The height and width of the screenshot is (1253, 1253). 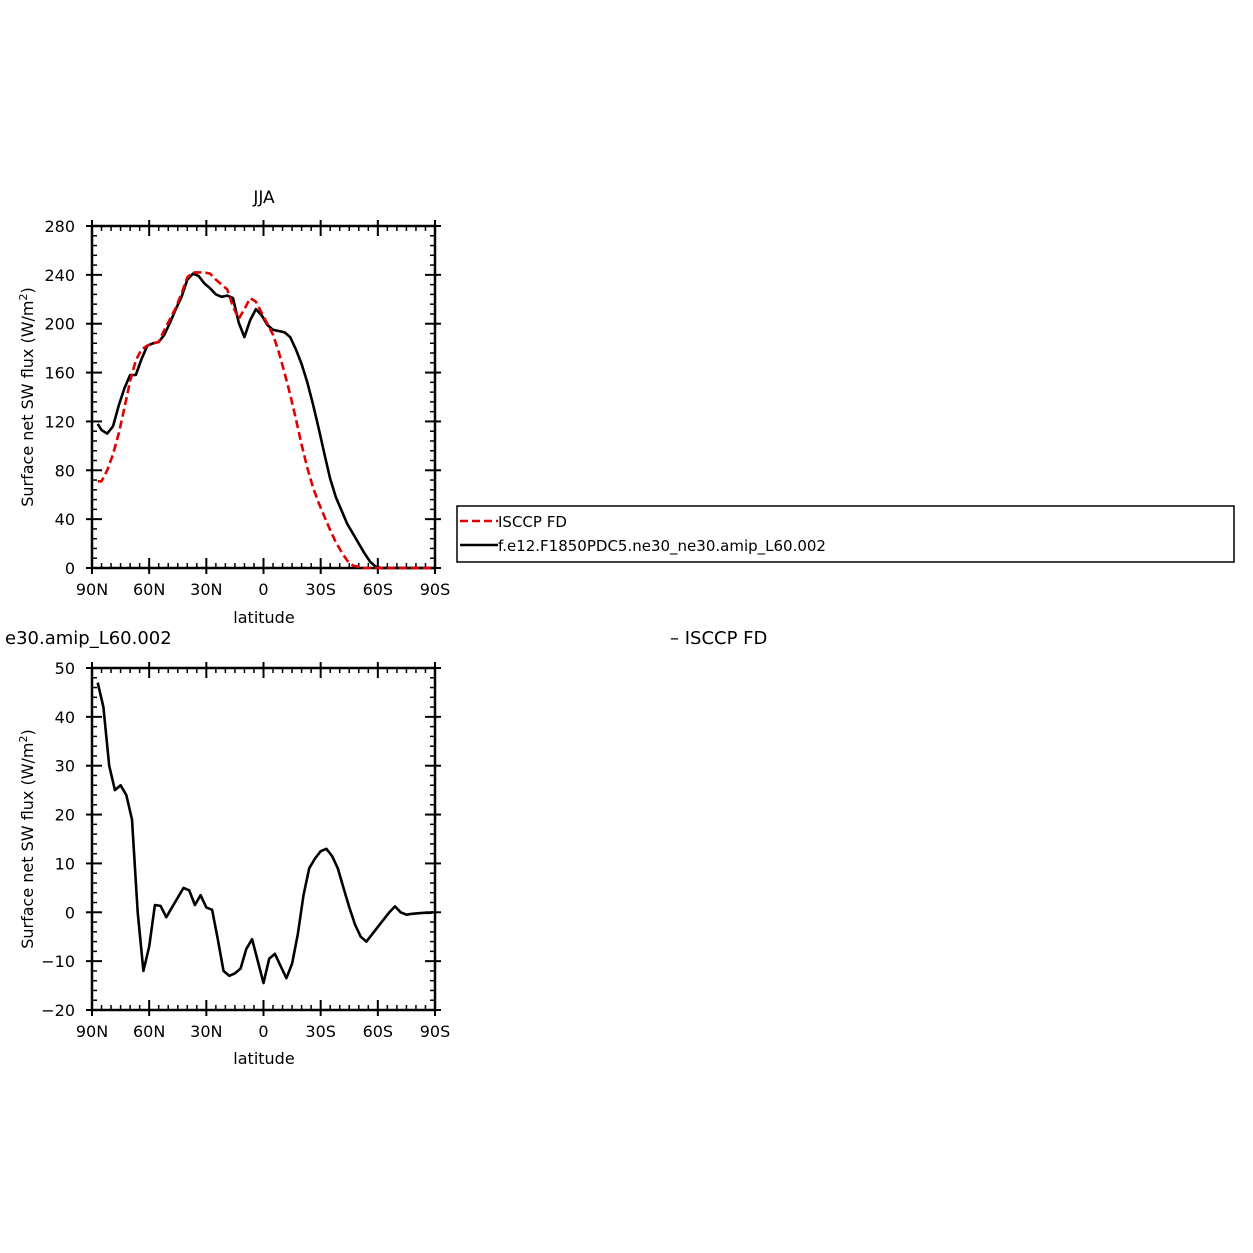 What do you see at coordinates (92, 1031) in the screenshot?
I see `bottom-chart-x-tick-label: 90N` at bounding box center [92, 1031].